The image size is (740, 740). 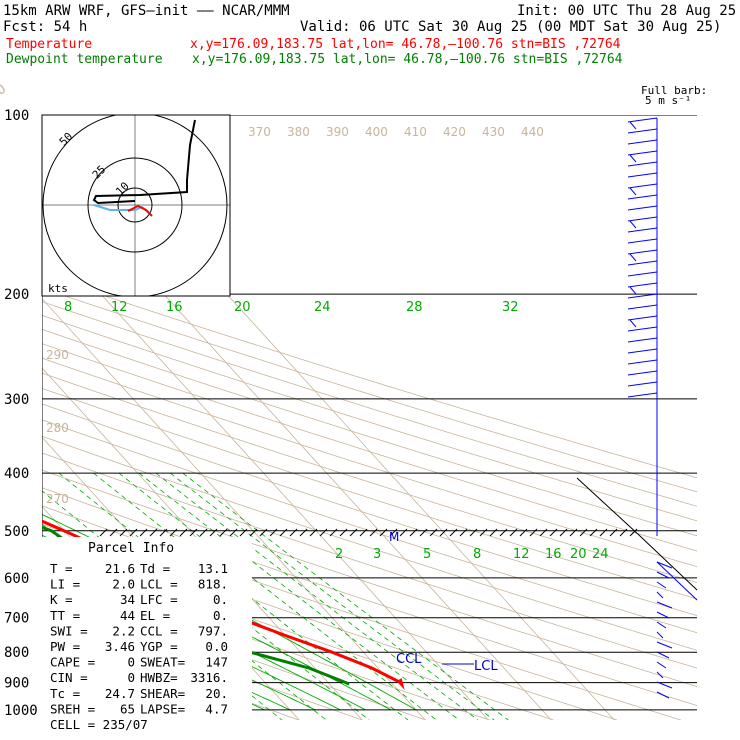 What do you see at coordinates (162, 662) in the screenshot?
I see `parcel-label-2: SWEAT=` at bounding box center [162, 662].